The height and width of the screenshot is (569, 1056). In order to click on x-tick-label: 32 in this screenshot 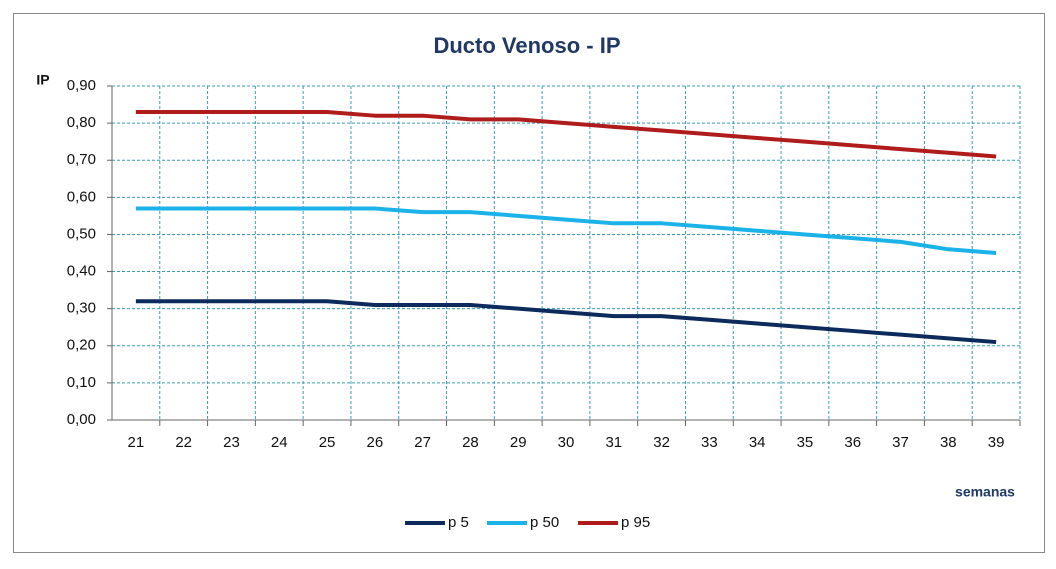, I will do `click(661, 442)`.